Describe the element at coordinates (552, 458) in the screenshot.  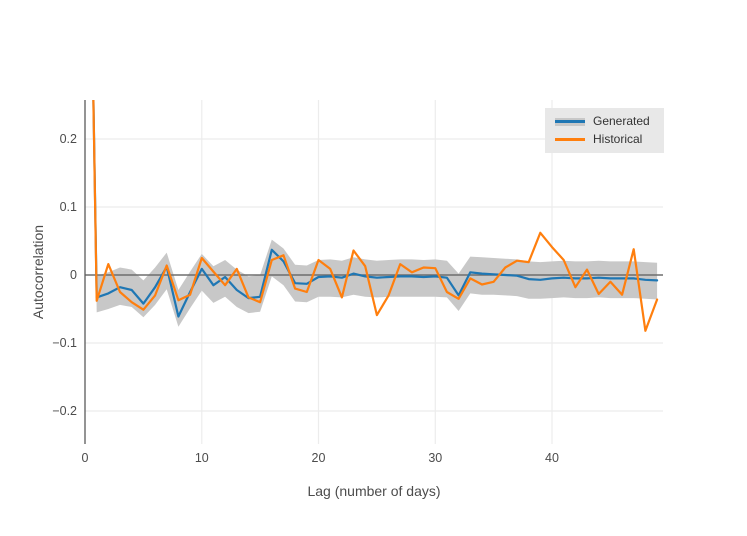
I see `x-tick-label-40: 40` at that location.